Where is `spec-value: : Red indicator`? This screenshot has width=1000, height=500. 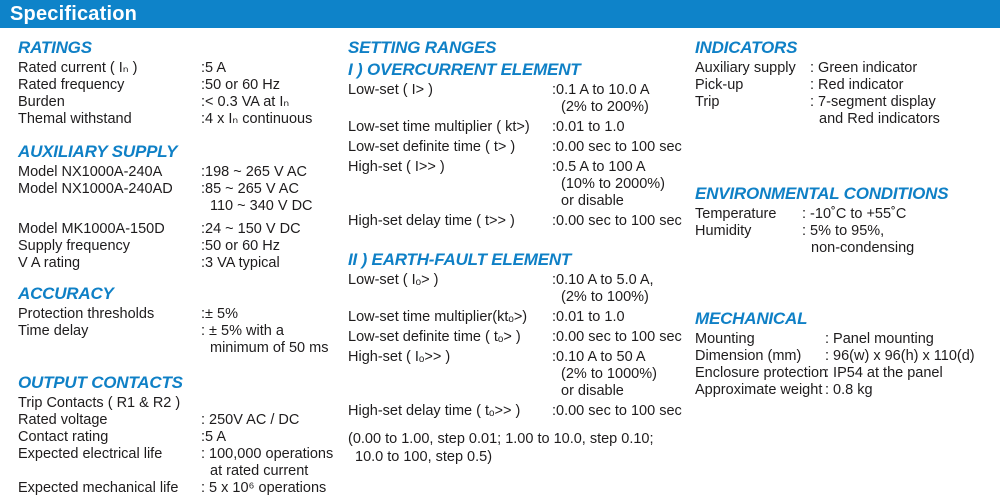 spec-value: : Red indicator is located at coordinates (857, 85).